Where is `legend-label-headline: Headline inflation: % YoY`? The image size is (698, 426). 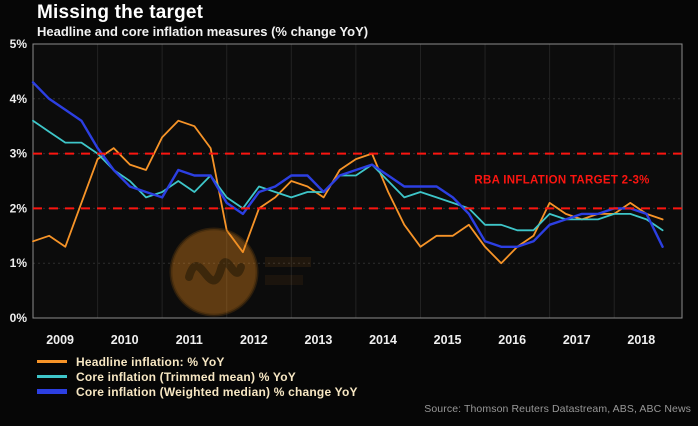
legend-label-headline: Headline inflation: % YoY is located at coordinates (150, 361).